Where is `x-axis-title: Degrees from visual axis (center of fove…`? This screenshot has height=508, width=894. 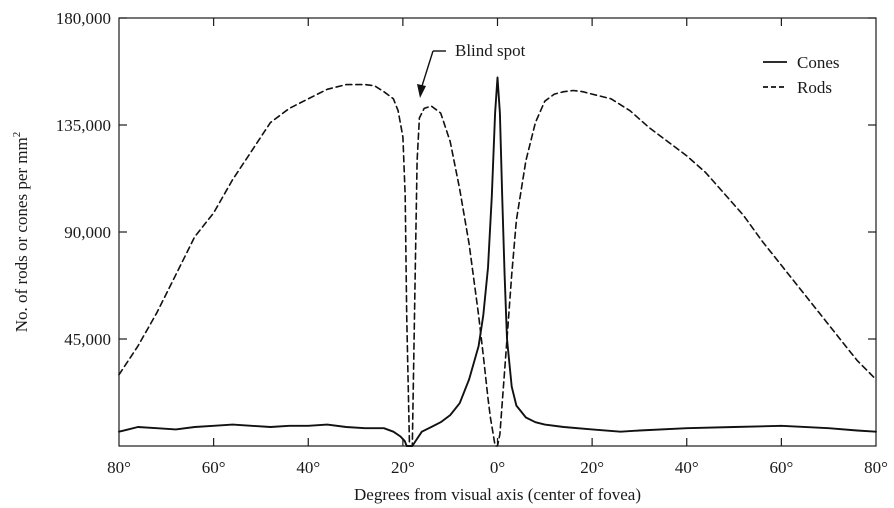
x-axis-title: Degrees from visual axis (center of fove… is located at coordinates (497, 494).